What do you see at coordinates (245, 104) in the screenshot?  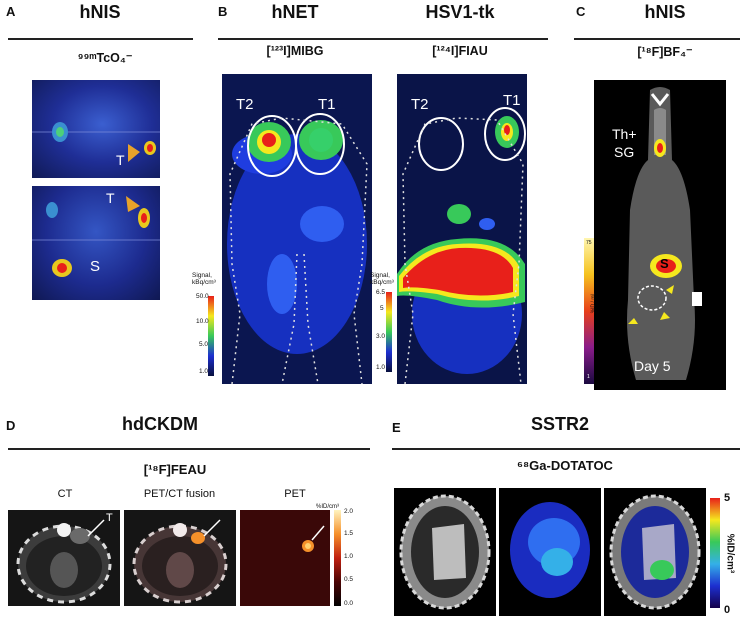 I see `panel-b-t2-label: T2` at bounding box center [245, 104].